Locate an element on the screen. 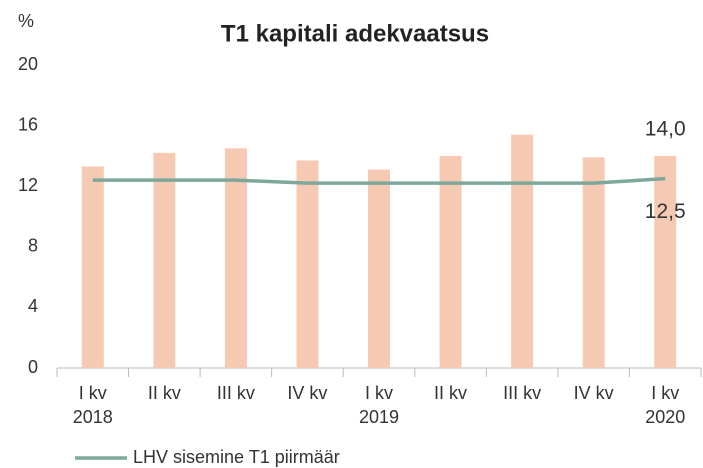 The height and width of the screenshot is (468, 703). y-tick-label: 4 is located at coordinates (33, 306).